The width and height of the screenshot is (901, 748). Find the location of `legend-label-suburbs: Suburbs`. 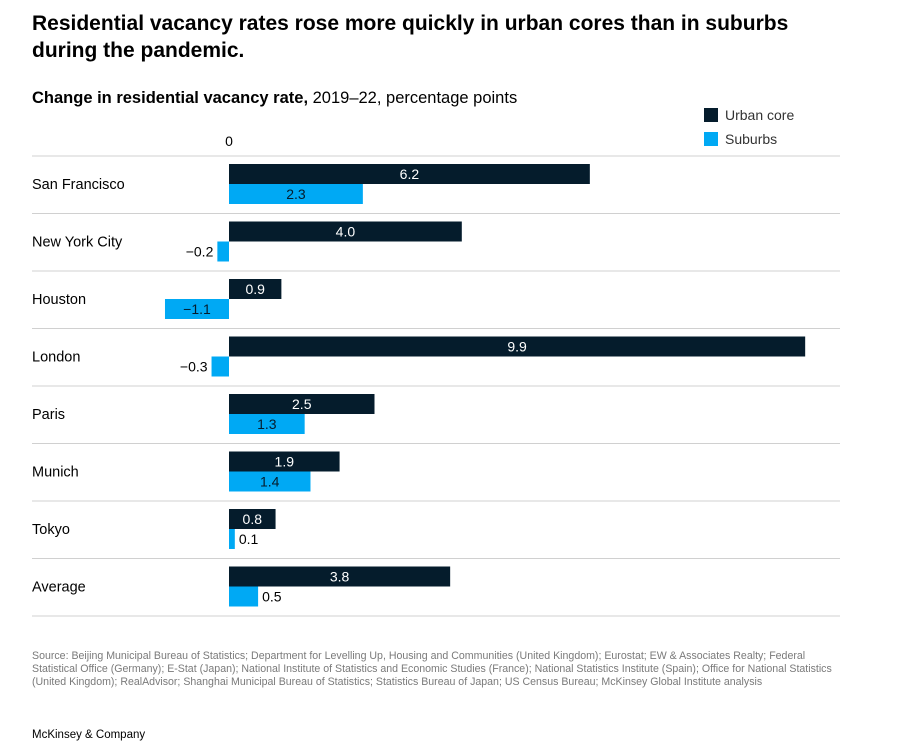

legend-label-suburbs: Suburbs is located at coordinates (751, 139).